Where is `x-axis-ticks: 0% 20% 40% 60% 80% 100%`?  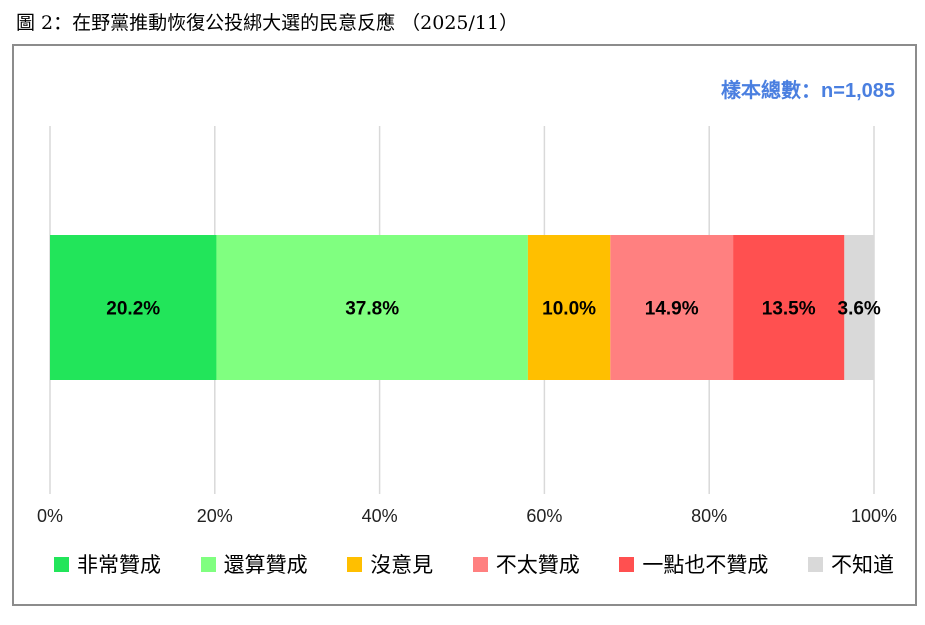
x-axis-ticks: 0% 20% 40% 60% 80% 100% is located at coordinates (467, 516).